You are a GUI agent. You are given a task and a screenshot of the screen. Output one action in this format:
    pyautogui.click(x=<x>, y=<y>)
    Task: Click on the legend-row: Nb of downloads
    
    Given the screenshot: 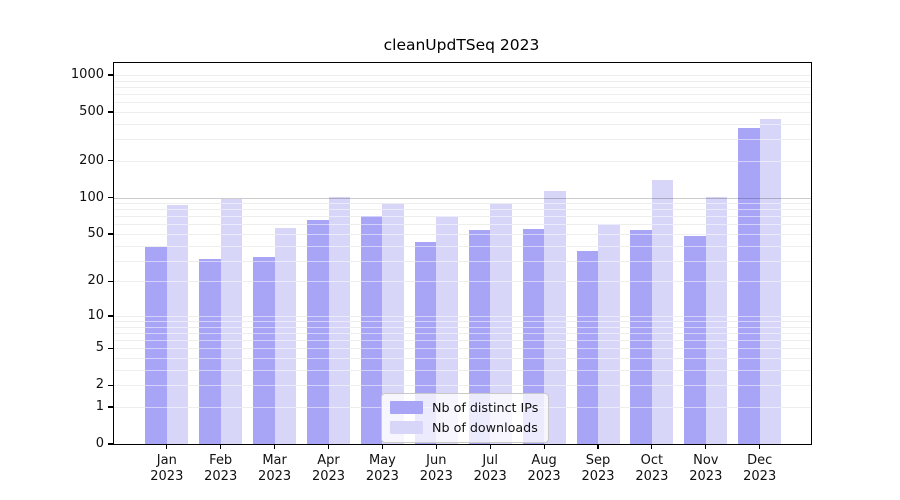 What is the action you would take?
    pyautogui.click(x=464, y=427)
    